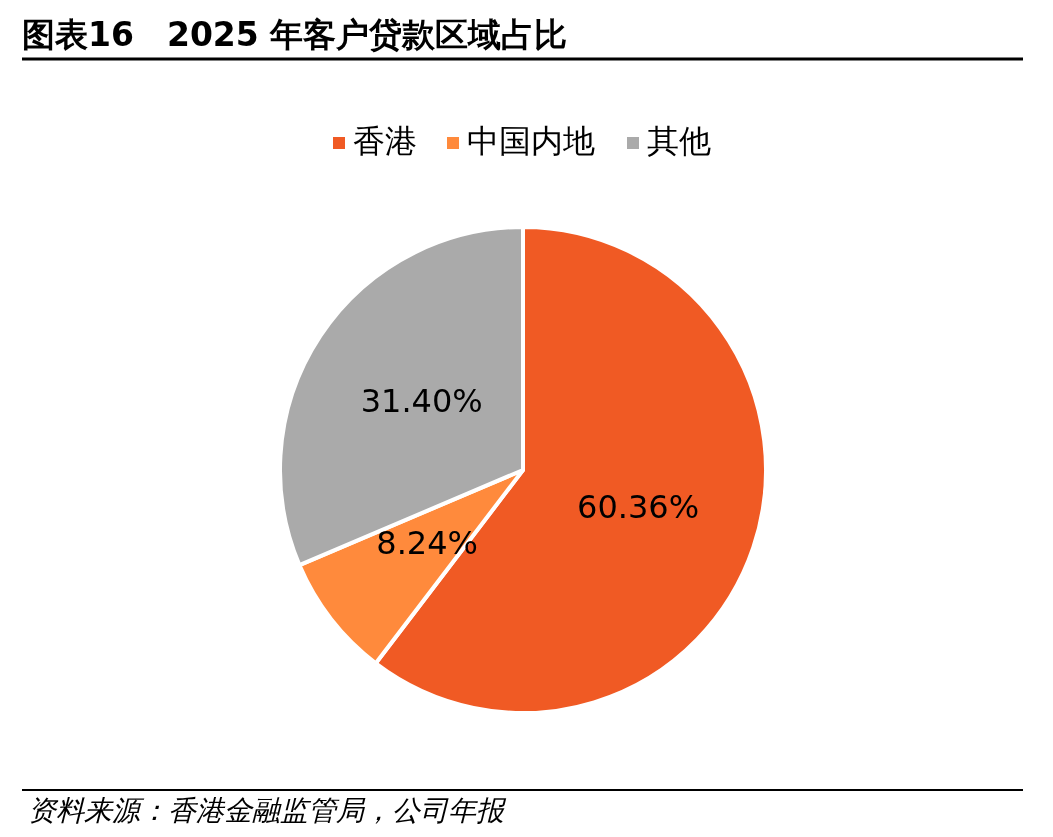 This screenshot has width=1053, height=837. What do you see at coordinates (638, 506) in the screenshot?
I see `data-label: 60.36%` at bounding box center [638, 506].